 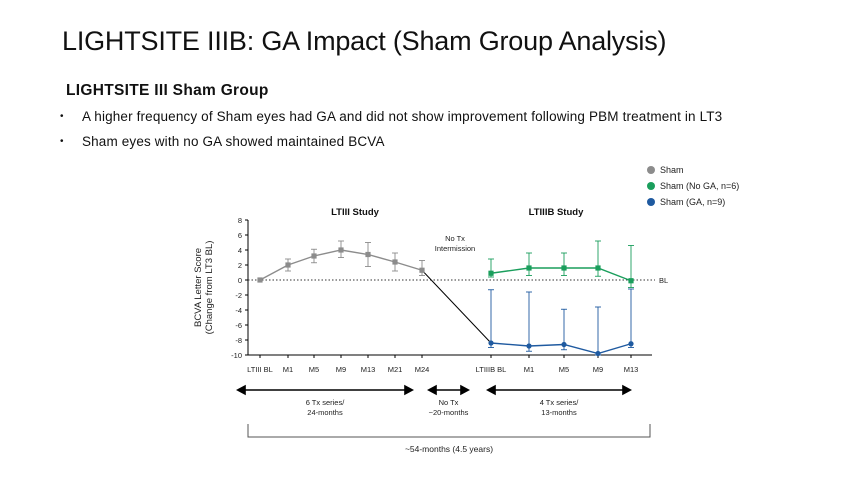 What do you see at coordinates (238, 325) in the screenshot?
I see `y-tick-label: -6` at bounding box center [238, 325].